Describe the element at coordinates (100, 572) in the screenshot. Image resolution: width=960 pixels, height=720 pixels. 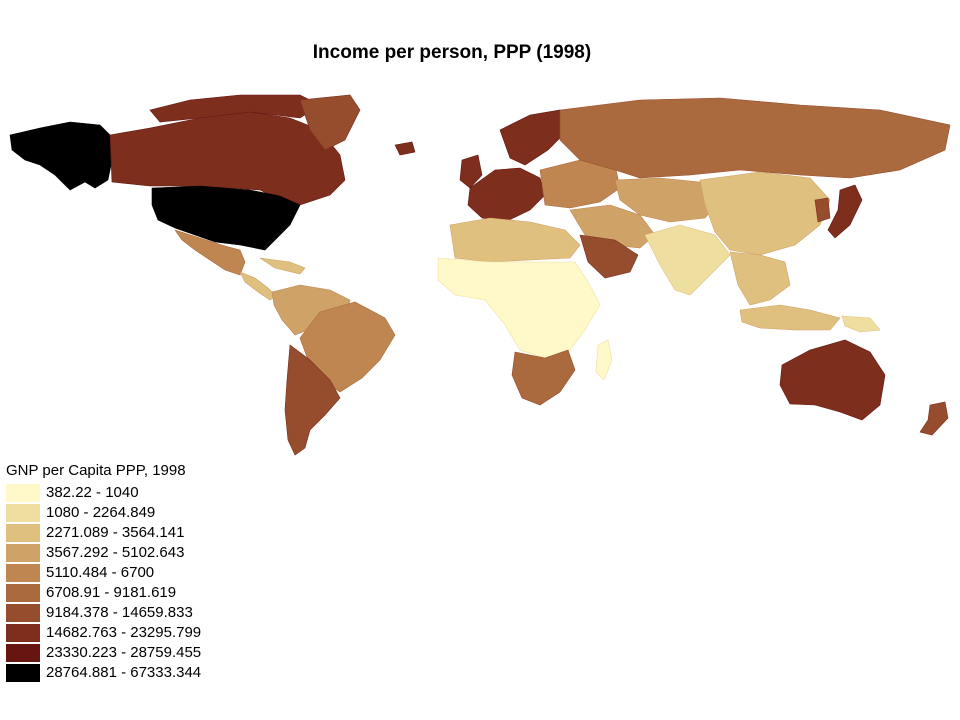
I see `legend-label: 5110.484 - 6700` at that location.